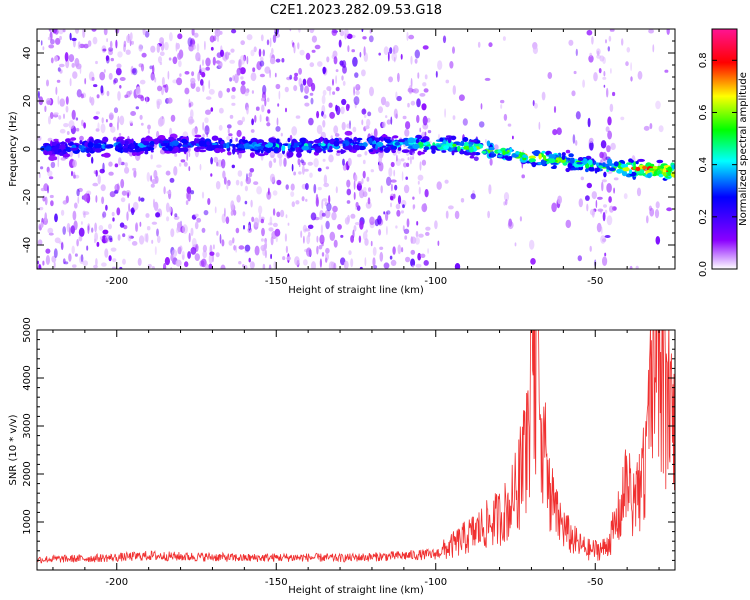  Describe the element at coordinates (27, 425) in the screenshot. I see `y-tick-label: 3000` at that location.